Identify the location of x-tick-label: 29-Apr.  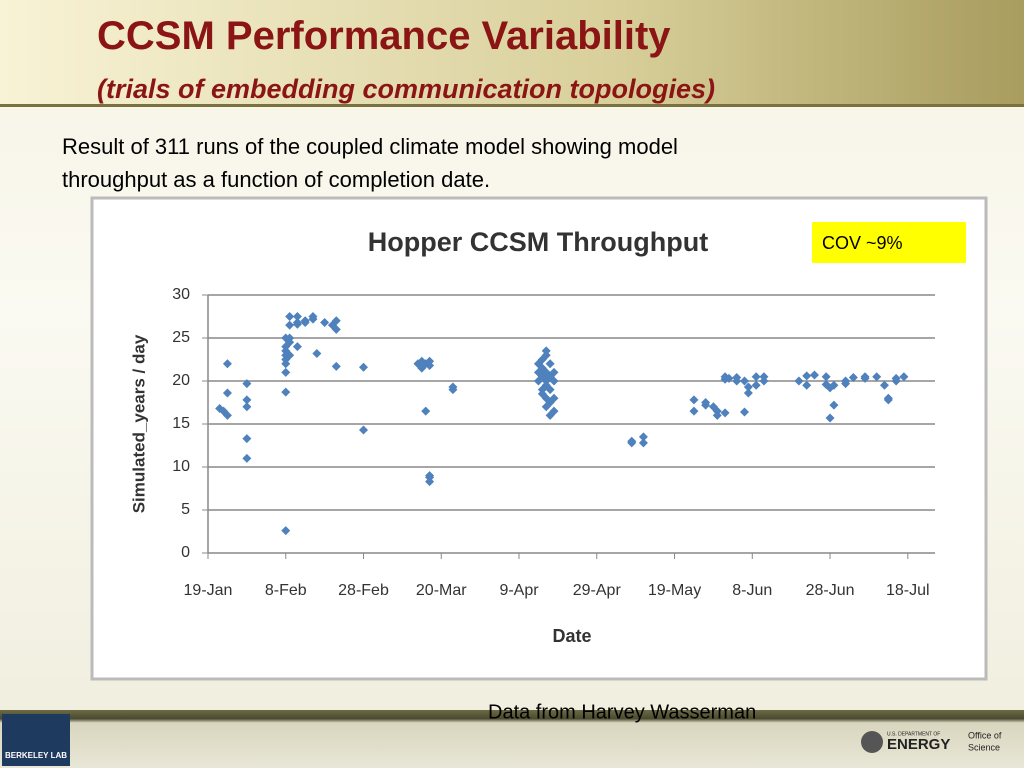
(597, 590).